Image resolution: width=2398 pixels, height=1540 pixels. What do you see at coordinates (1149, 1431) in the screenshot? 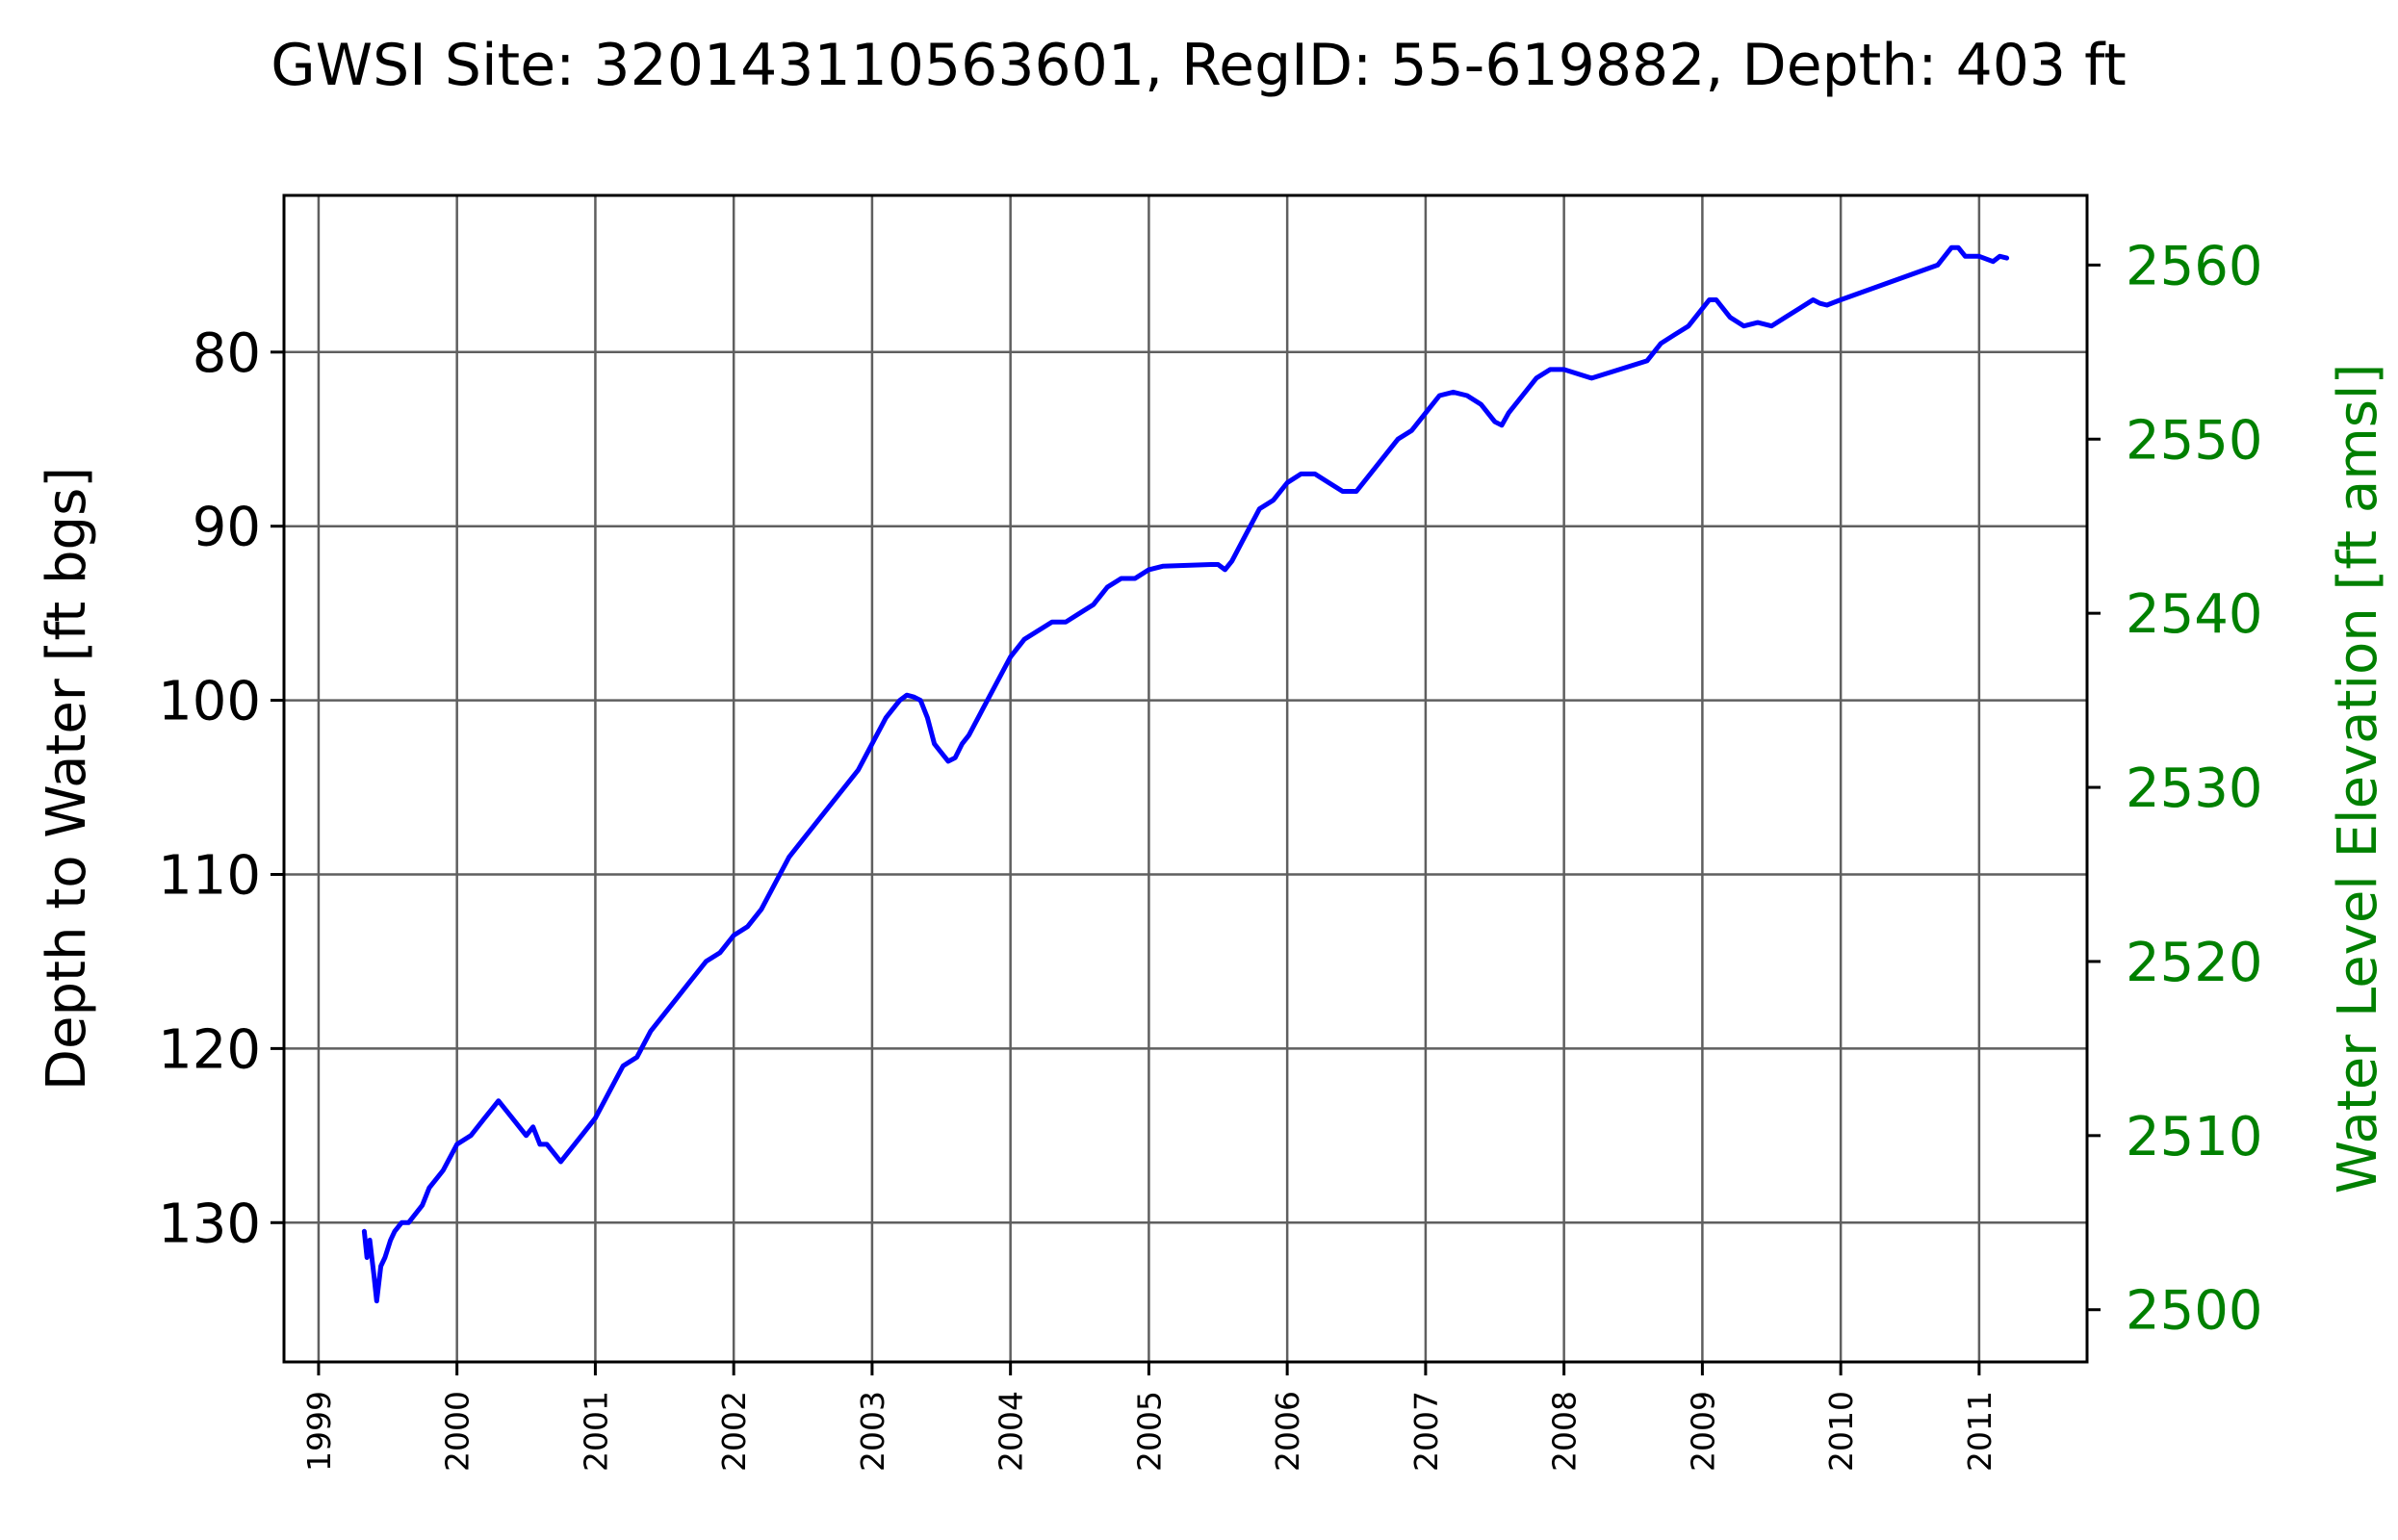
I see `x-tick-label: 2005` at bounding box center [1149, 1431].